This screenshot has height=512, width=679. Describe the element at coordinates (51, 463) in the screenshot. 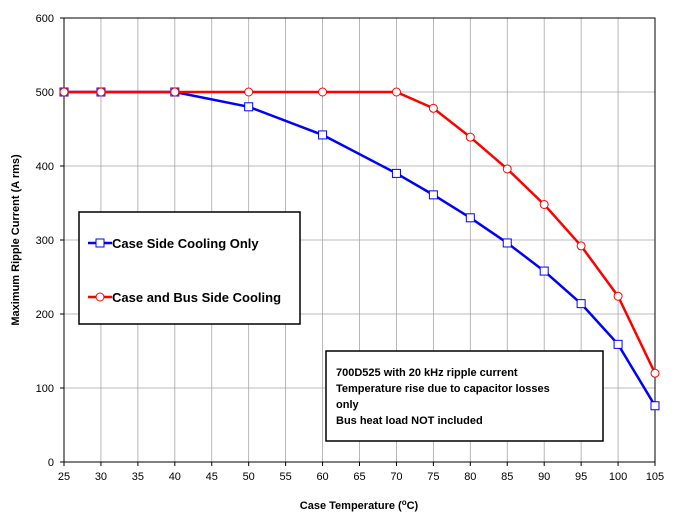

I see `y-tick-label: 0` at that location.